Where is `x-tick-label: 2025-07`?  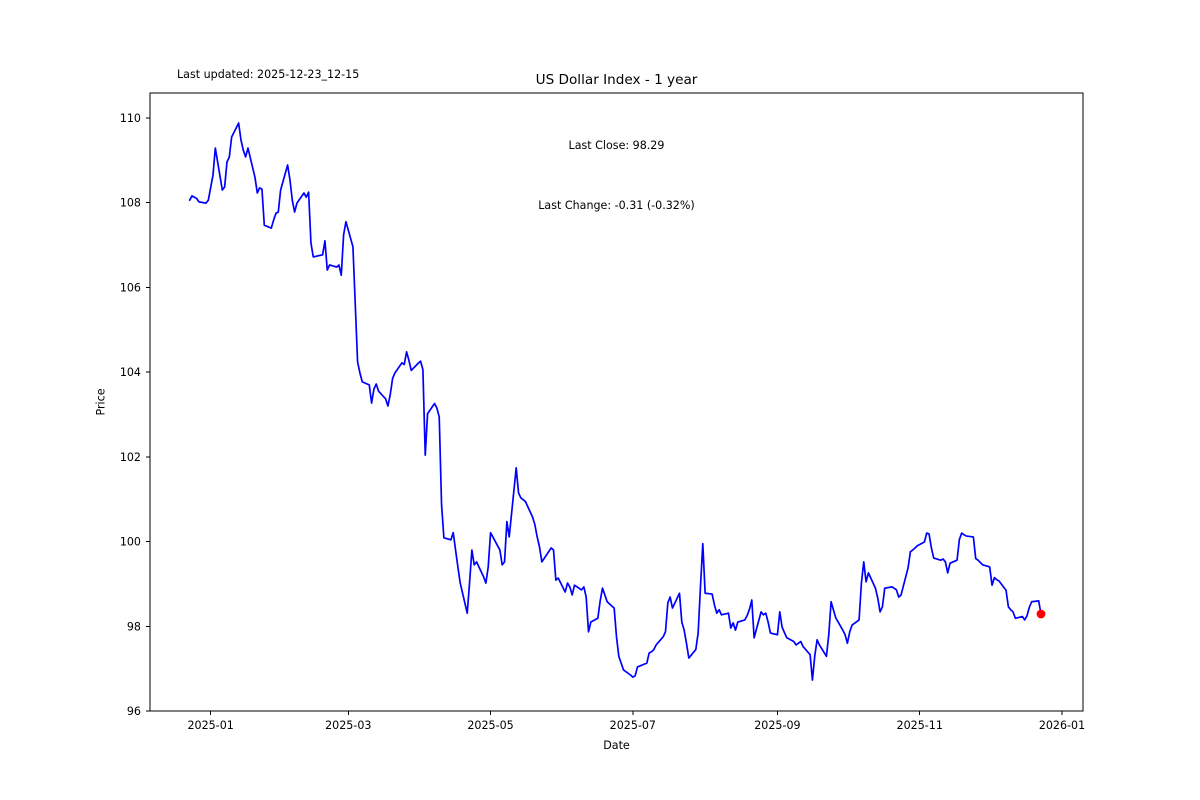
x-tick-label: 2025-07 is located at coordinates (633, 725).